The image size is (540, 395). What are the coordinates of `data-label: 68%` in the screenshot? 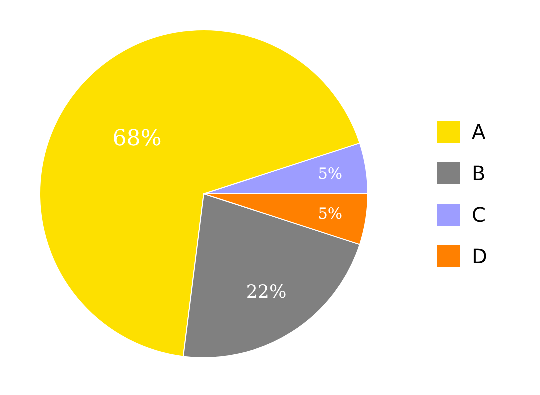 It's located at (137, 139).